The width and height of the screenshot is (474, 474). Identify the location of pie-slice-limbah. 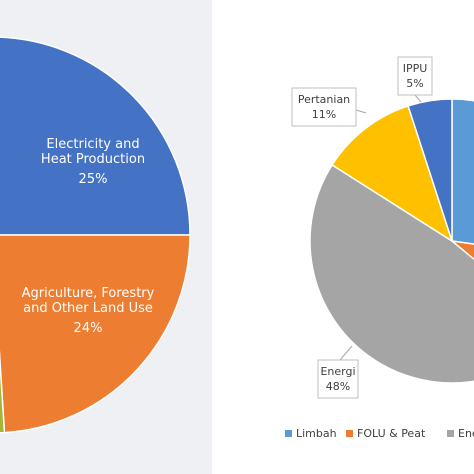
(462, 171).